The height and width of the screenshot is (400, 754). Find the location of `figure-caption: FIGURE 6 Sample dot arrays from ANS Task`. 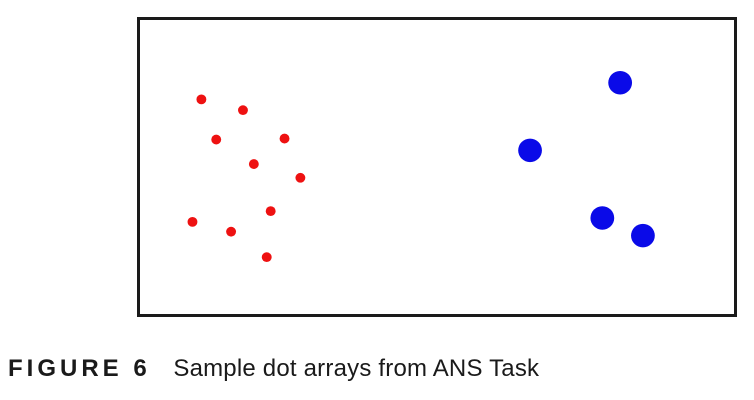

figure-caption: FIGURE 6 Sample dot arrays from ANS Task is located at coordinates (273, 369).